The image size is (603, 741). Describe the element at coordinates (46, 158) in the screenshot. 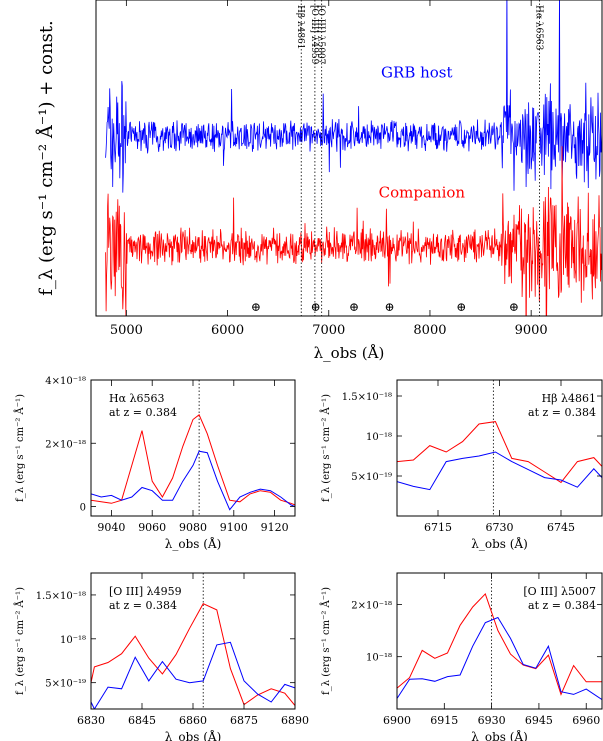

I see `y-axis-label: f_λ (erg s⁻¹ cm⁻² Å⁻¹) + const.` at that location.